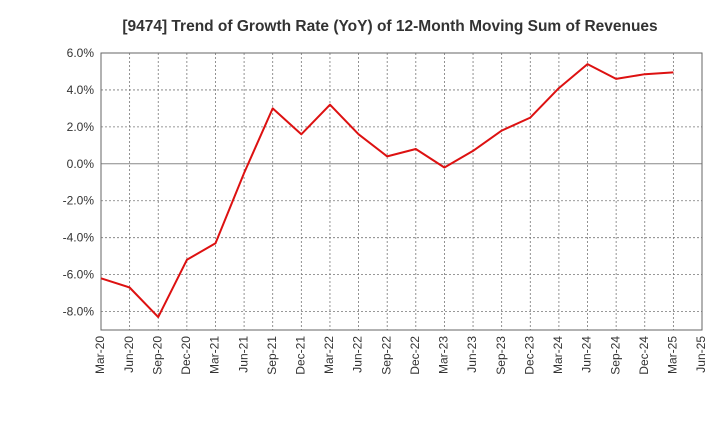 The image size is (720, 440). Describe the element at coordinates (129, 354) in the screenshot. I see `x-tick-label: Jun-20` at that location.